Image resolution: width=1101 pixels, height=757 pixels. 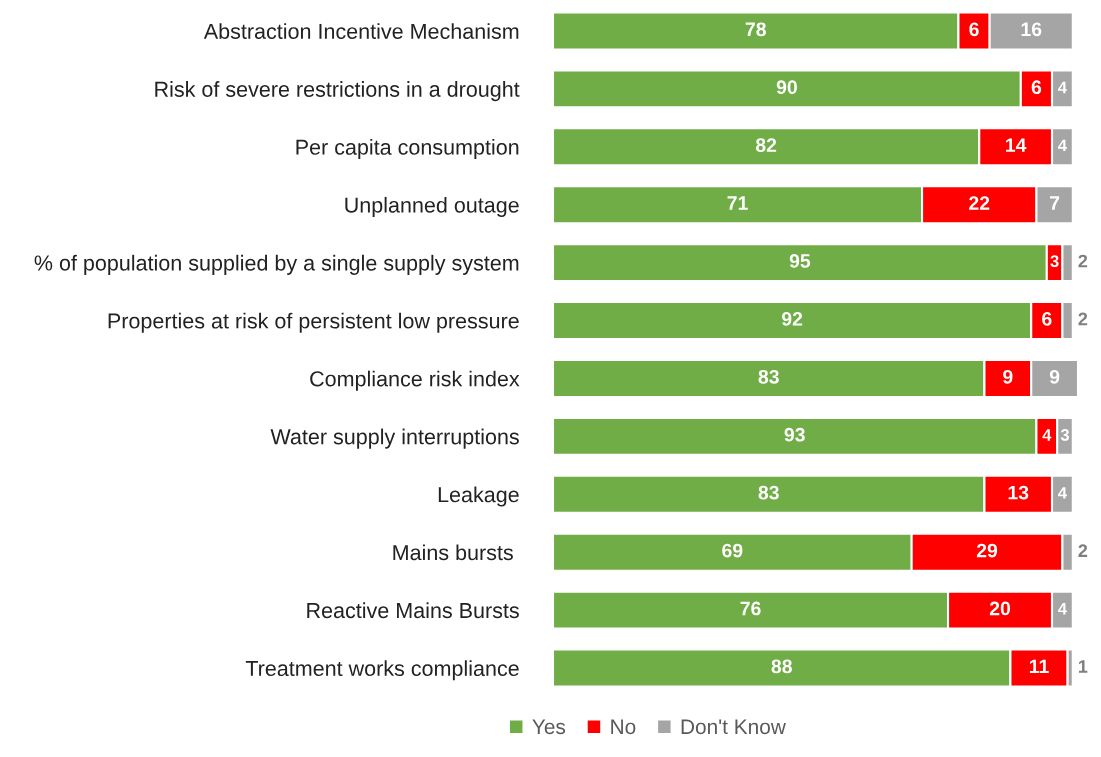 I want to click on data-label: 11, so click(x=1039, y=666).